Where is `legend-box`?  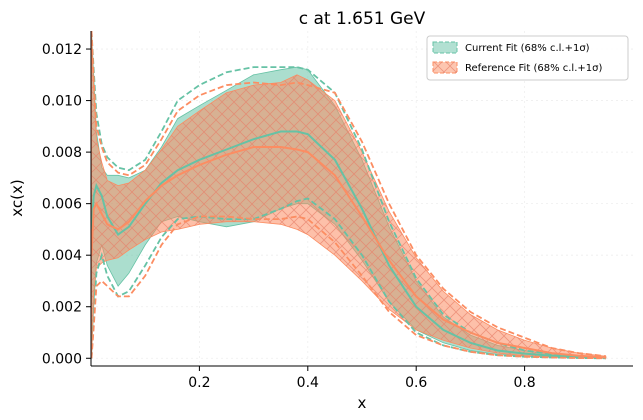
legend-box is located at coordinates (527, 58).